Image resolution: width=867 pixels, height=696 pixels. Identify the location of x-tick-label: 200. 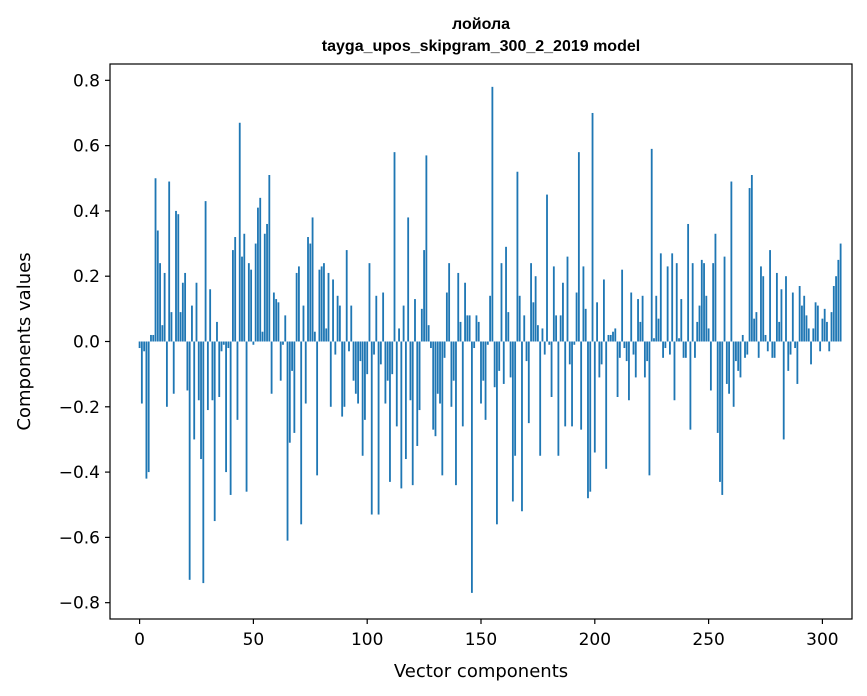
(595, 640).